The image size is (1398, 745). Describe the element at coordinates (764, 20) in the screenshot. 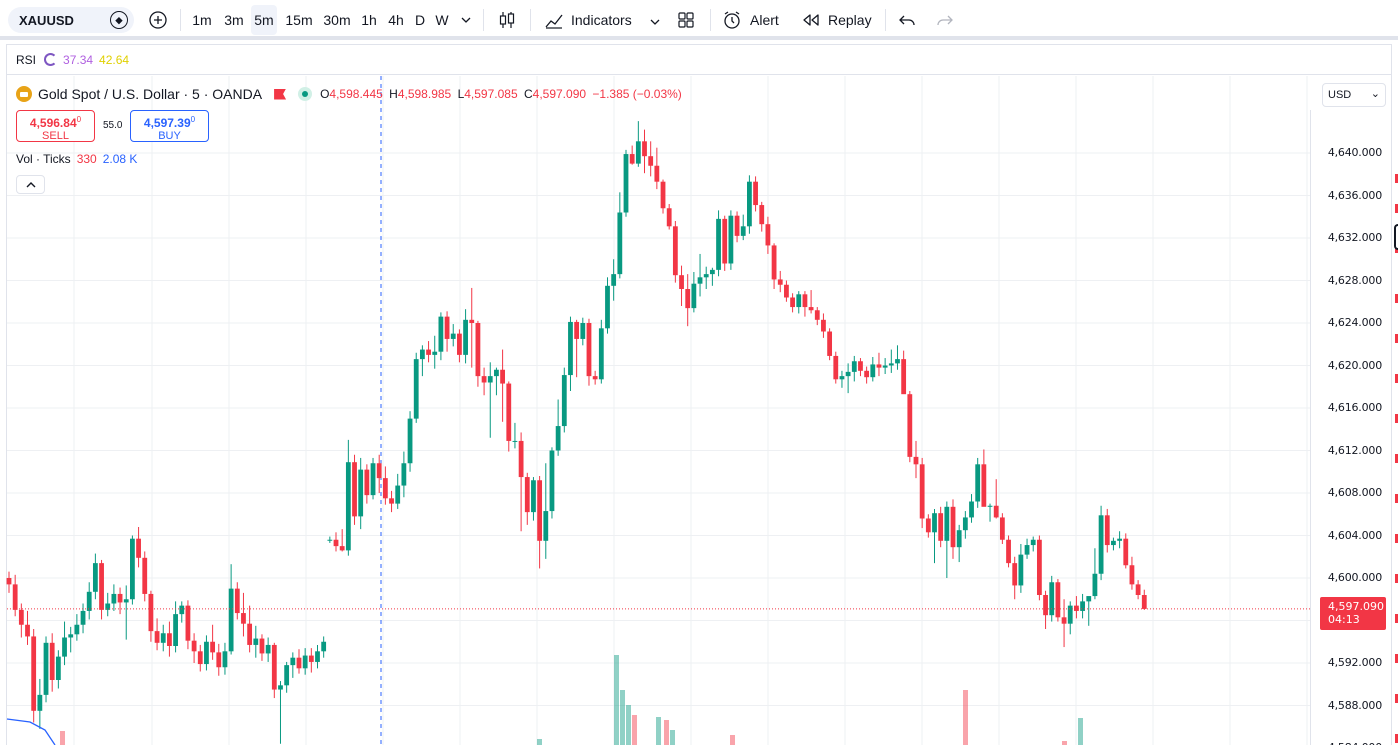

I see `alert-label: Alert` at that location.